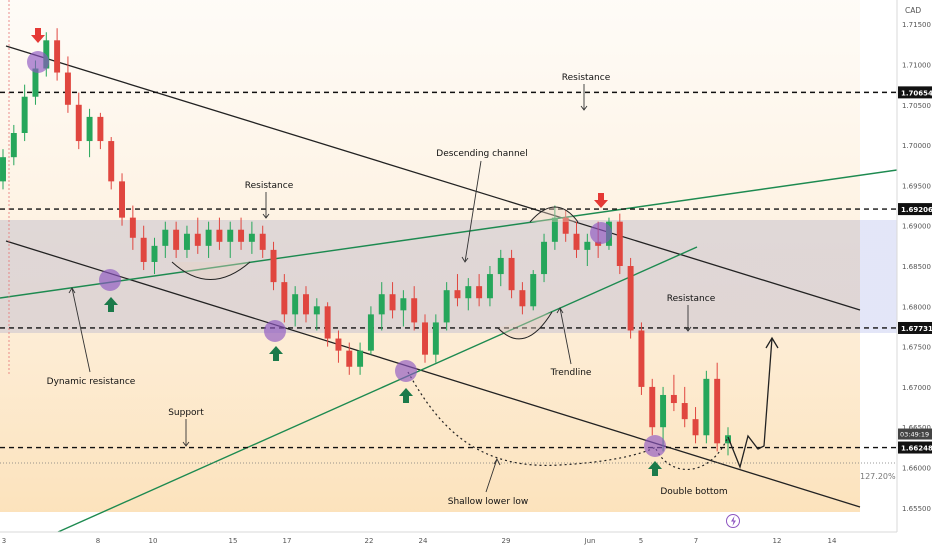 This screenshot has width=932, height=554. I want to click on annotation-label: Descending channel, so click(481, 154).